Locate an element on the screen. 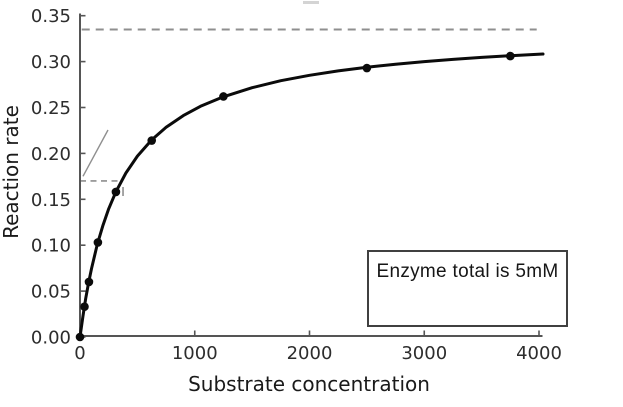 The width and height of the screenshot is (623, 407). cropped-title-remnant is located at coordinates (311, 2).